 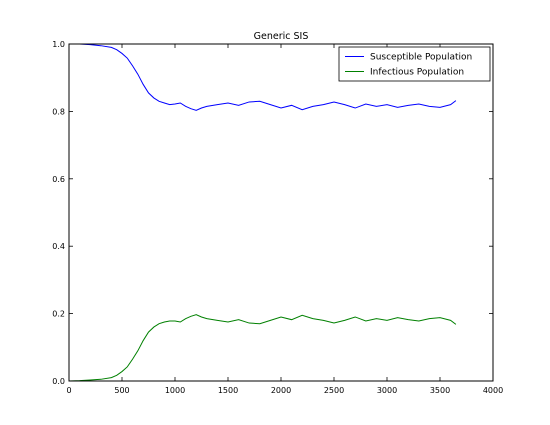 I want to click on y-tick-label: 0.4, so click(x=58, y=246).